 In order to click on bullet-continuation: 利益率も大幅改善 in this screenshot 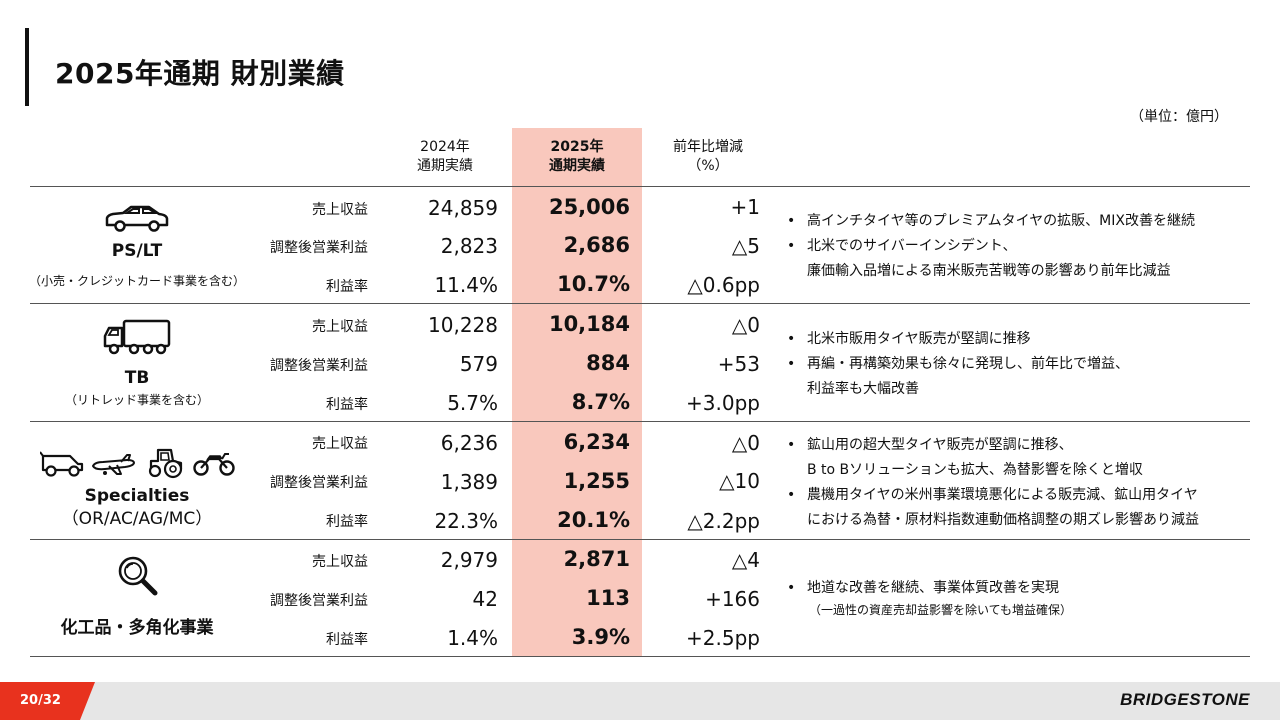, I will do `click(863, 389)`.